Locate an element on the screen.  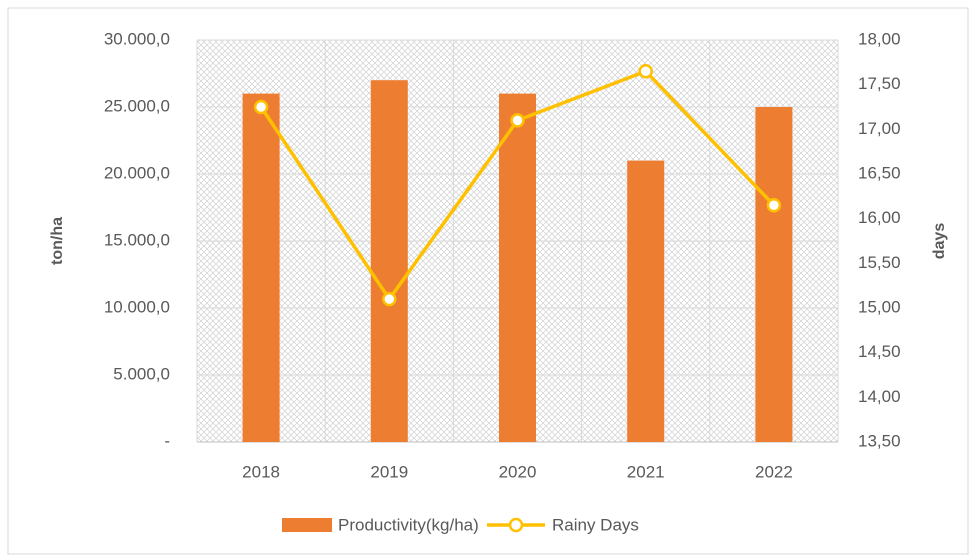
legend-label: Rainy Days is located at coordinates (595, 524).